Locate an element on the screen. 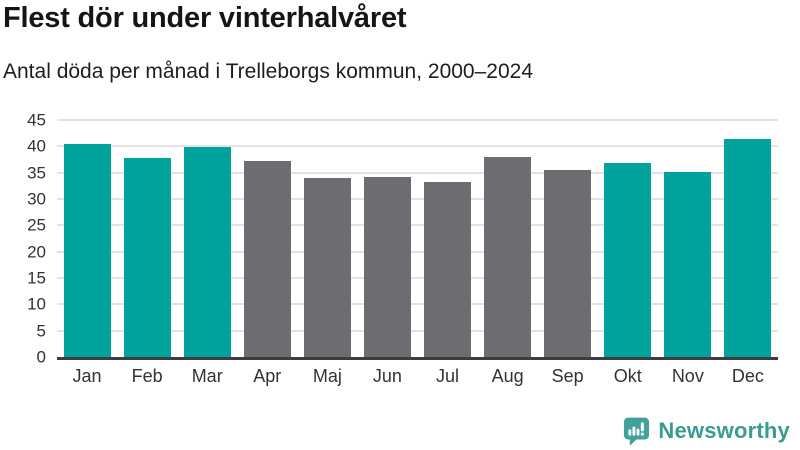 The image size is (800, 450). bar-slot-aug is located at coordinates (508, 238).